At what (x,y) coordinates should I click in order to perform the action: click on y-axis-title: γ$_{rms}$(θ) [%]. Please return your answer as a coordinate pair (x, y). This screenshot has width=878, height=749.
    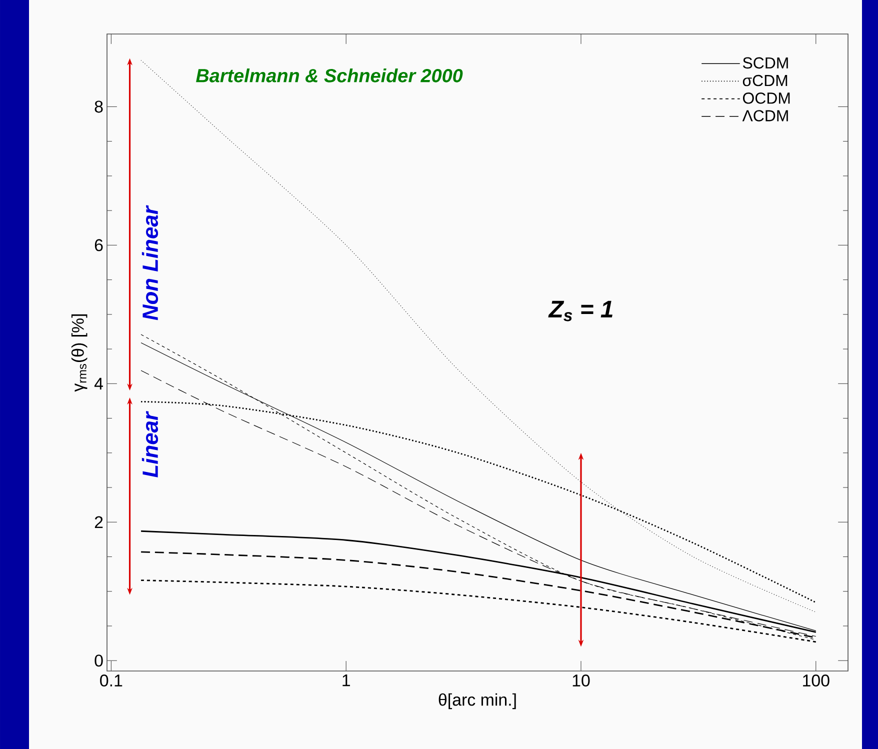
    Looking at the image, I should click on (79, 353).